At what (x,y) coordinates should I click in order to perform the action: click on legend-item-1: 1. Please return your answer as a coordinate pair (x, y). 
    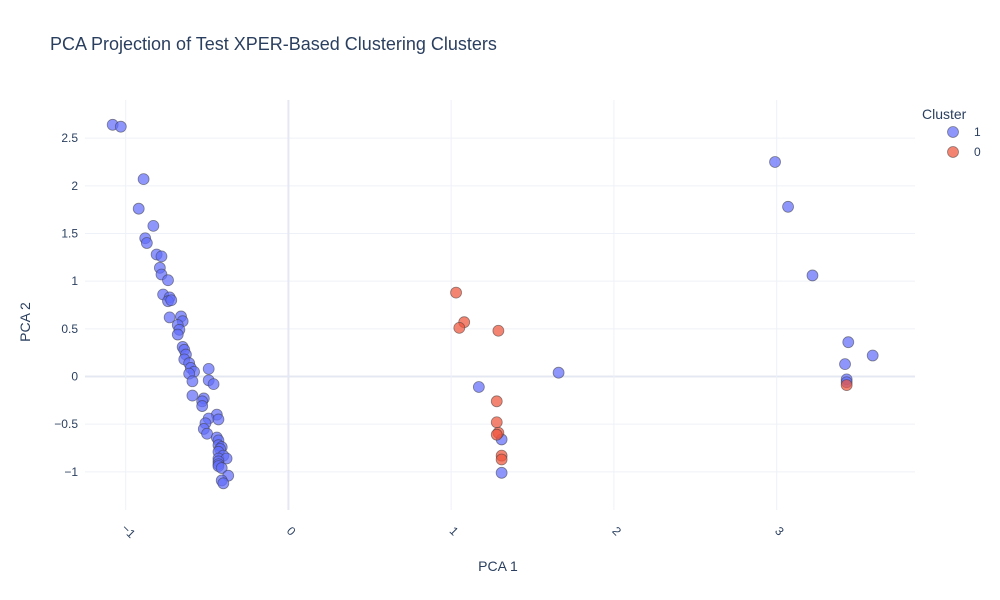
    Looking at the image, I should click on (964, 132).